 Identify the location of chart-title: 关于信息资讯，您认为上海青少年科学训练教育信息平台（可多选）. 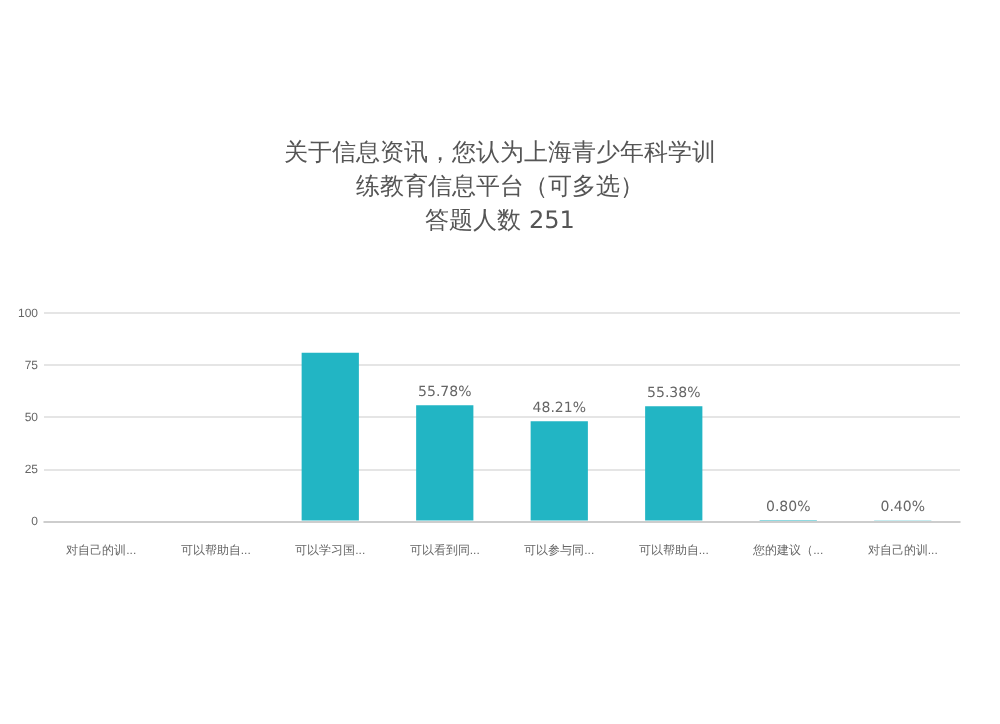
(500, 170).